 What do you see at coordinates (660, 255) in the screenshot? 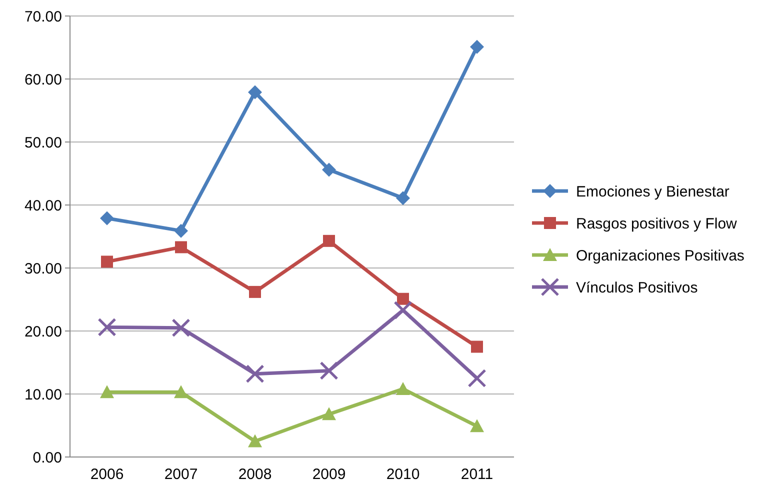
I see `legend-label: Organizaciones Positivas` at bounding box center [660, 255].